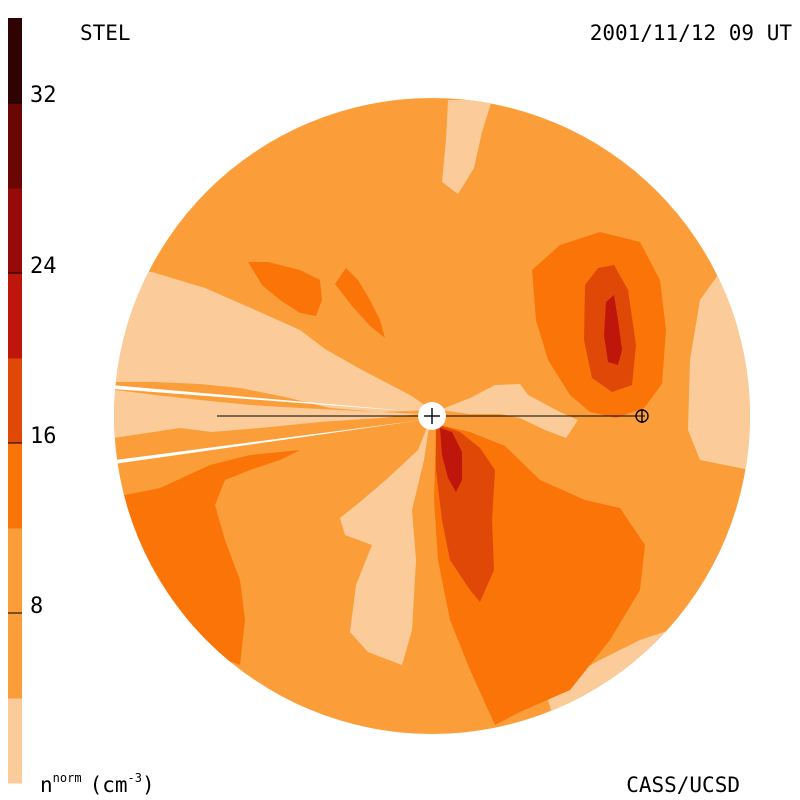 The image size is (800, 800). I want to click on contour-level-0-south-spur, so click(385, 542).